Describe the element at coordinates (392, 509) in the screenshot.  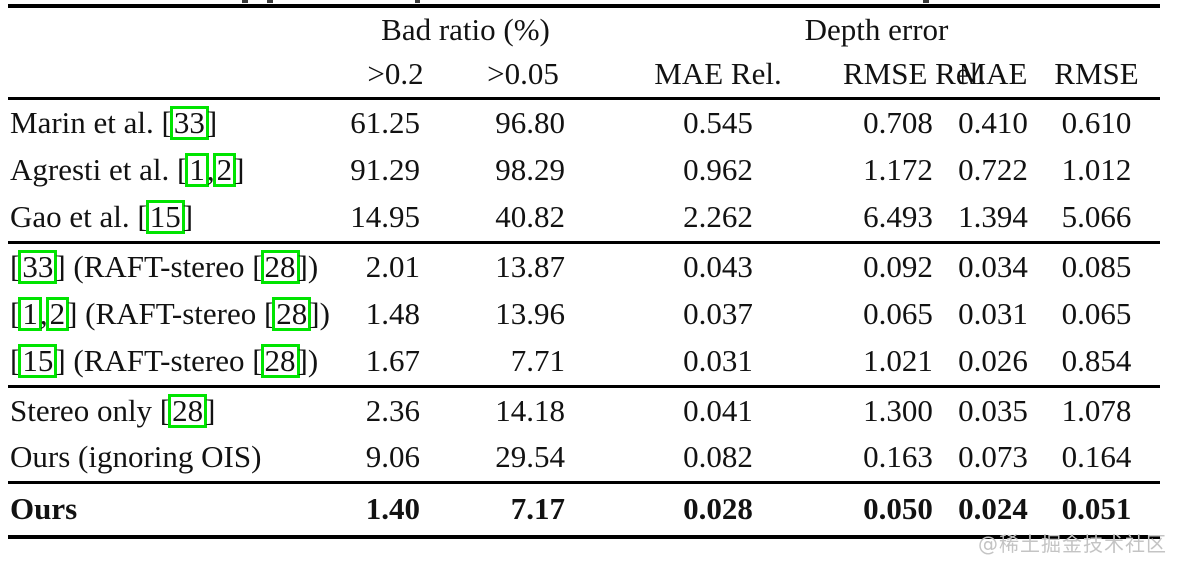
I see `metric-value: 1.40` at that location.